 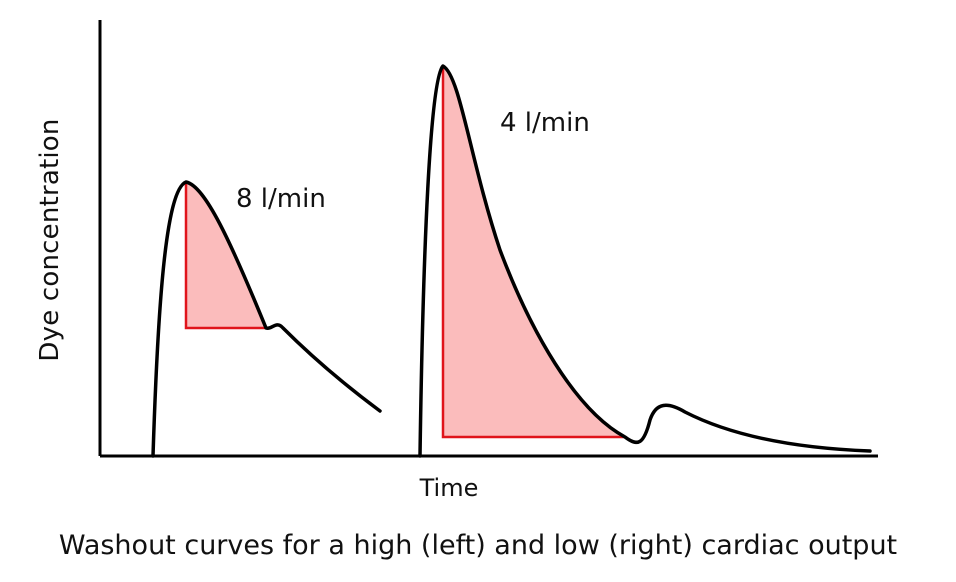 I want to click on area-high-output, so click(x=226, y=255).